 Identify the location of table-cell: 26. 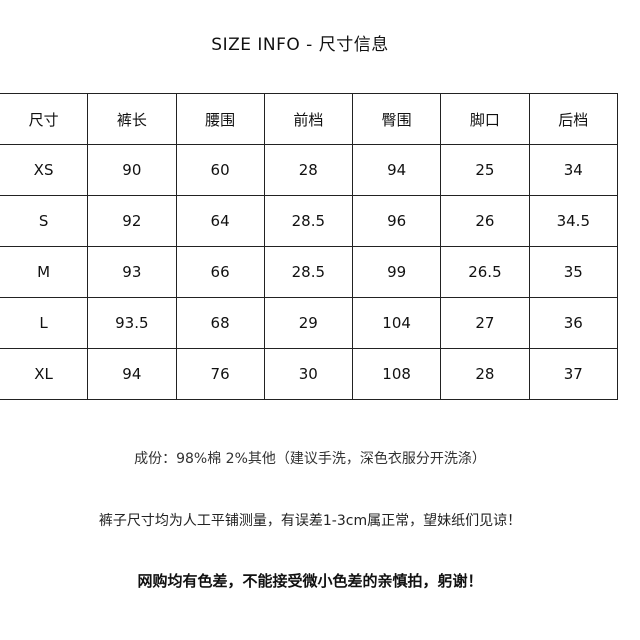
(485, 221).